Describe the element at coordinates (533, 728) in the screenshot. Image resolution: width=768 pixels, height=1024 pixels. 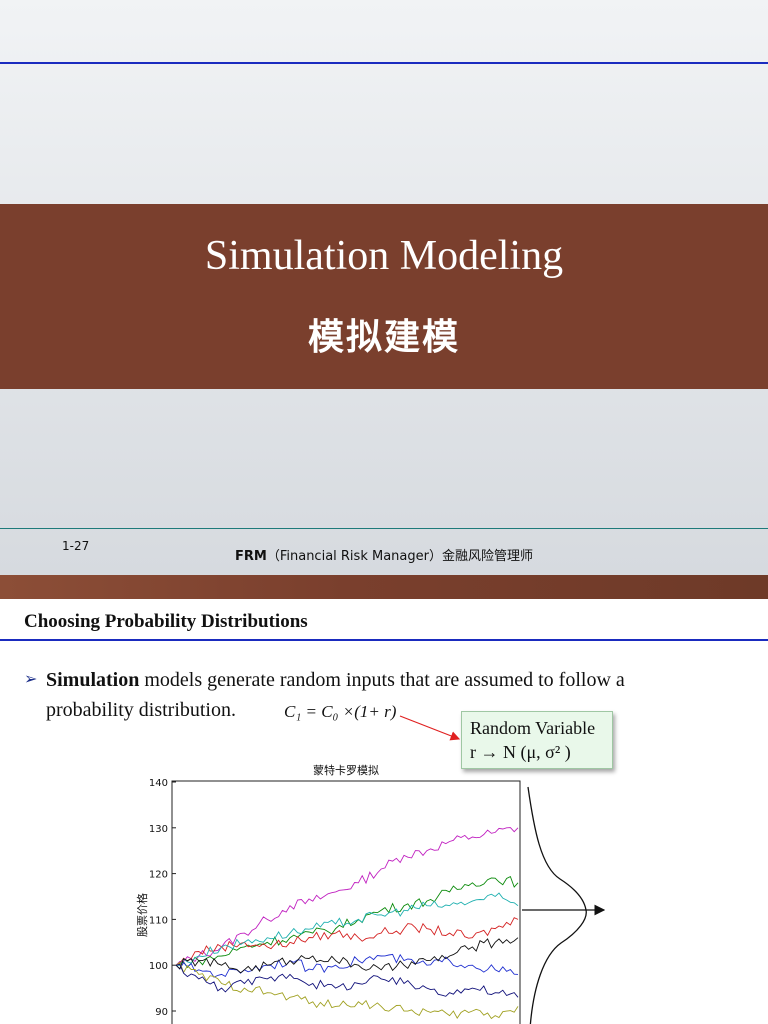
I see `callout-line-1: Random Variable` at that location.